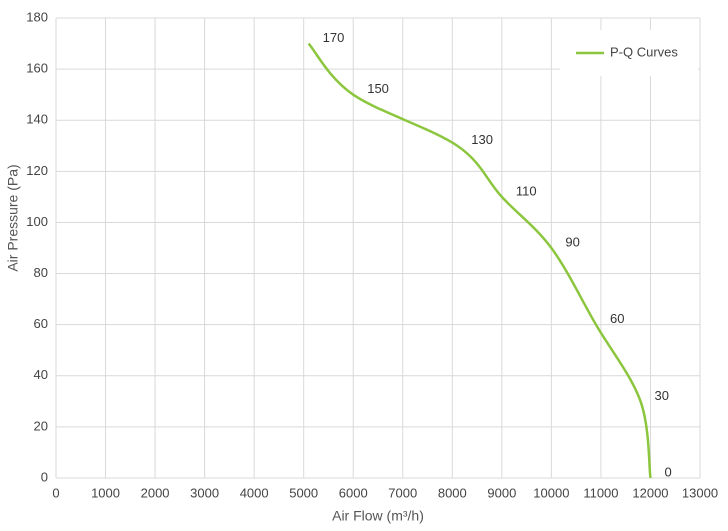  Describe the element at coordinates (650, 492) in the screenshot. I see `x-tick-label: 12000` at that location.